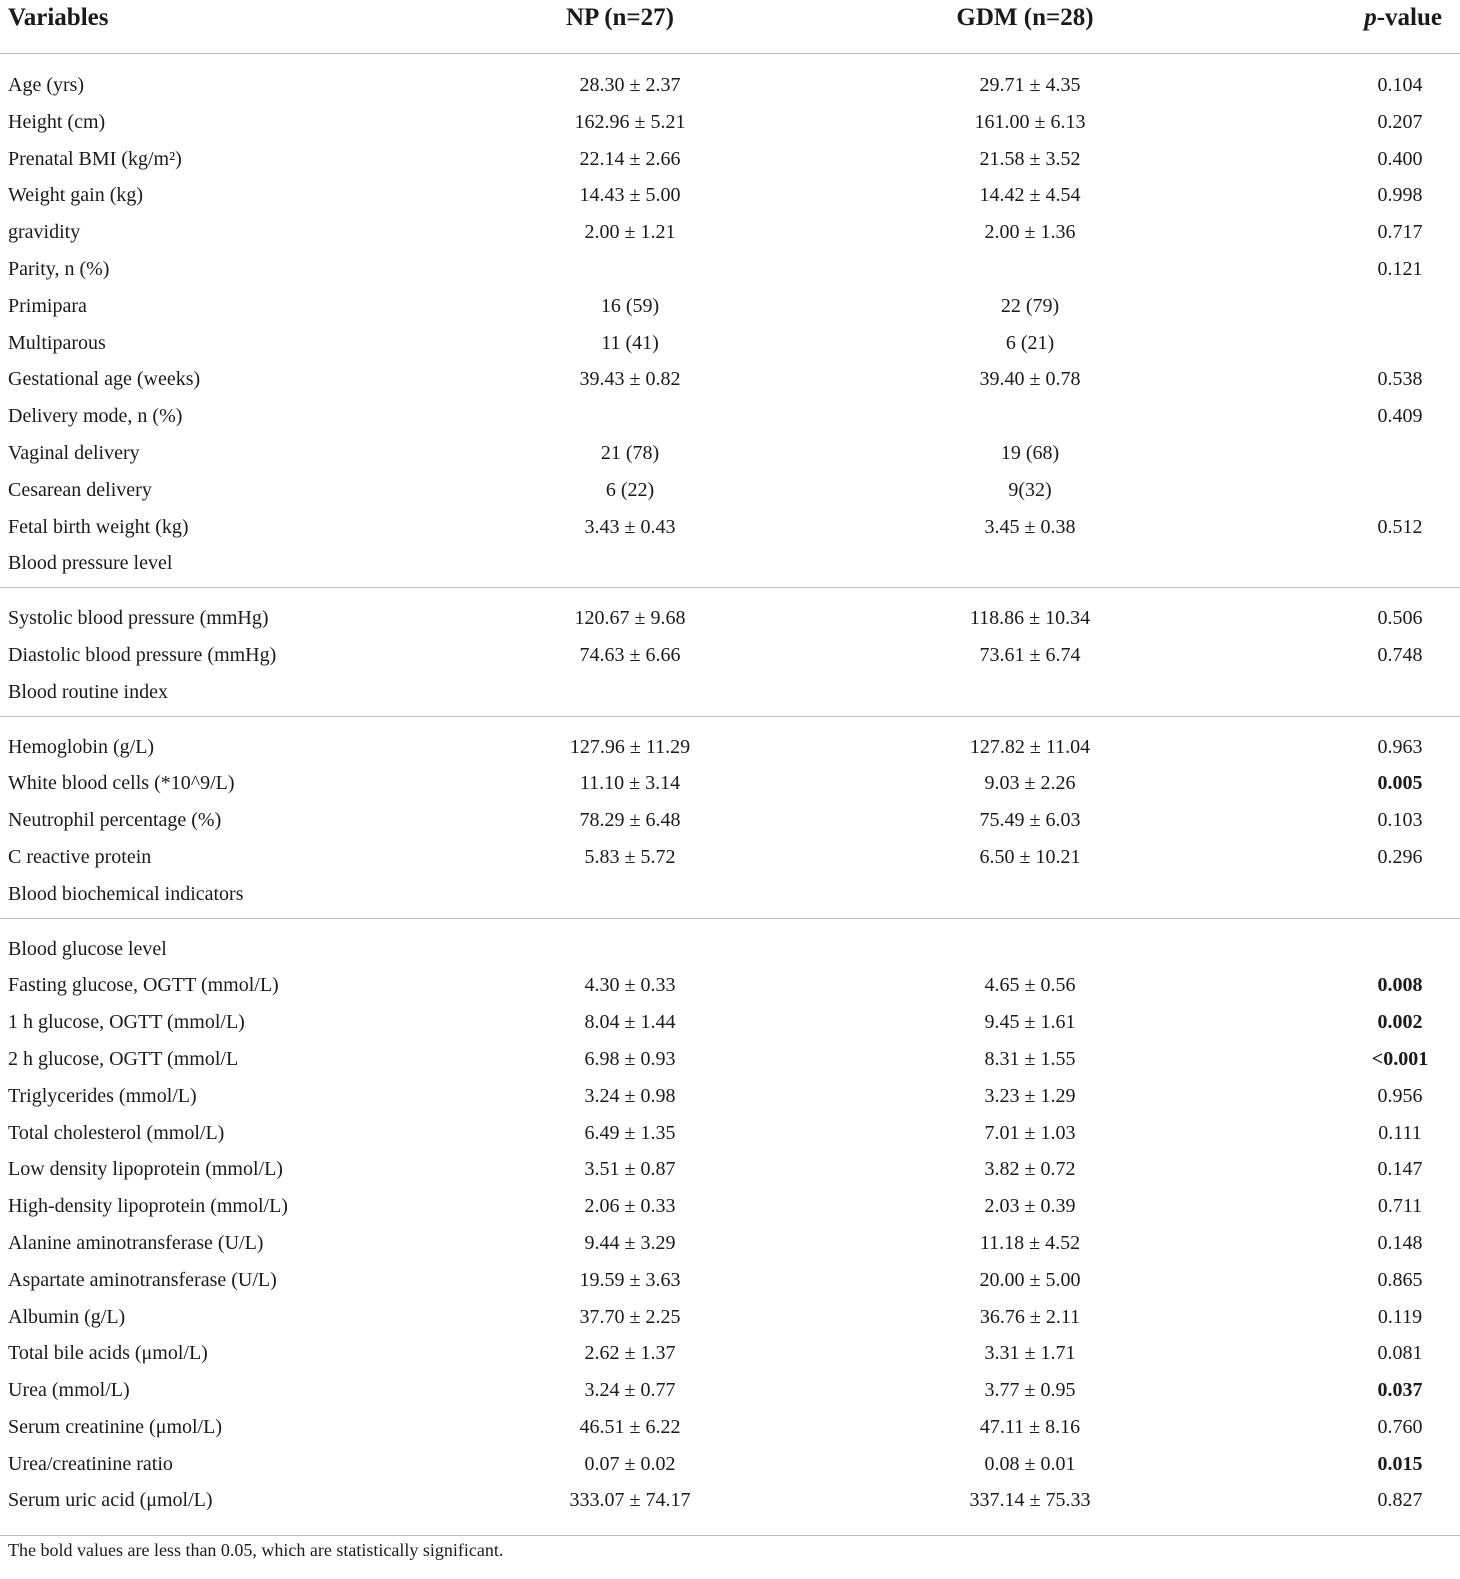 This screenshot has width=1460, height=1579. Describe the element at coordinates (1400, 654) in the screenshot. I see `table-cell: 0.748` at that location.